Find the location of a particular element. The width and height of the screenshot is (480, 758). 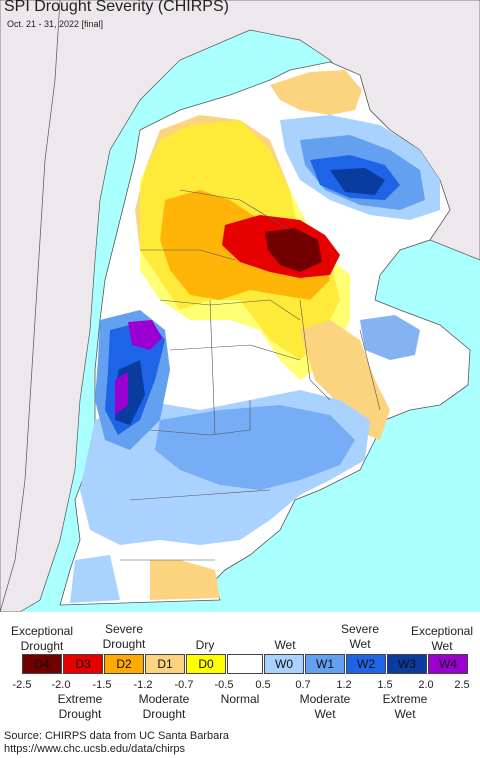

legend-tick: -1.5 is located at coordinates (102, 685).